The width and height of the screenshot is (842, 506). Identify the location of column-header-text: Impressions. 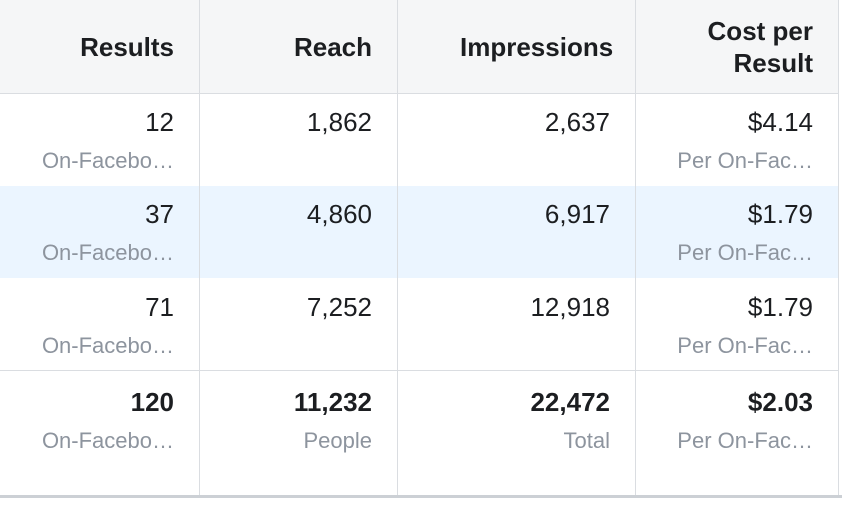
(537, 46).